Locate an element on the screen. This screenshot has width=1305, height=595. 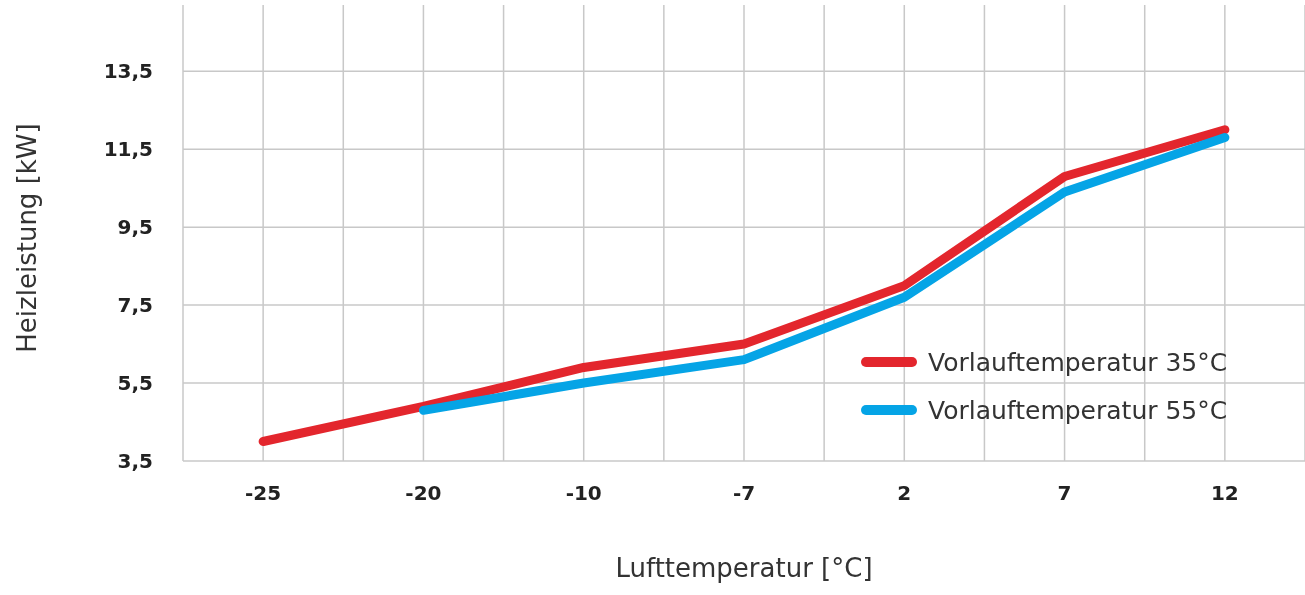
x-tick-label: 7 is located at coordinates (1064, 493).